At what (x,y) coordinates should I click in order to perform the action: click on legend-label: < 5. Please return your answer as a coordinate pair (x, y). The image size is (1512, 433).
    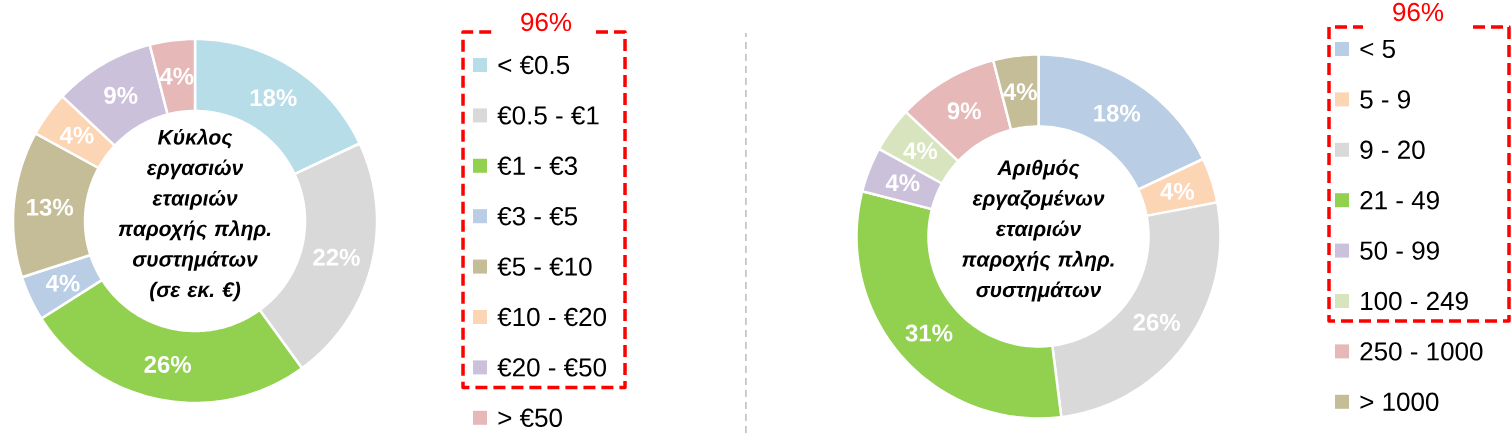
    Looking at the image, I should click on (1377, 49).